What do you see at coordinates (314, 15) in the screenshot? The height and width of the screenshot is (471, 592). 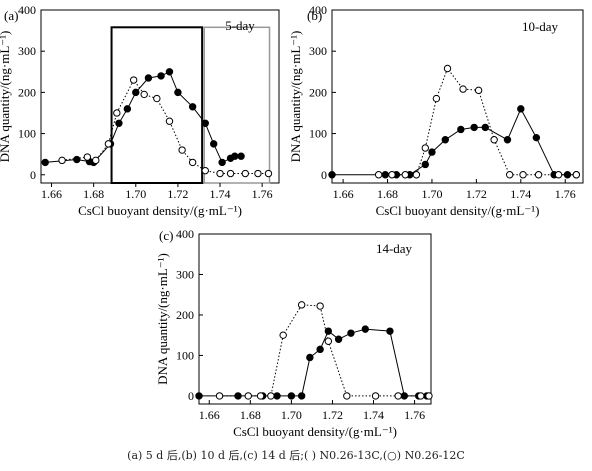 I see `panel-label: (b)` at bounding box center [314, 15].